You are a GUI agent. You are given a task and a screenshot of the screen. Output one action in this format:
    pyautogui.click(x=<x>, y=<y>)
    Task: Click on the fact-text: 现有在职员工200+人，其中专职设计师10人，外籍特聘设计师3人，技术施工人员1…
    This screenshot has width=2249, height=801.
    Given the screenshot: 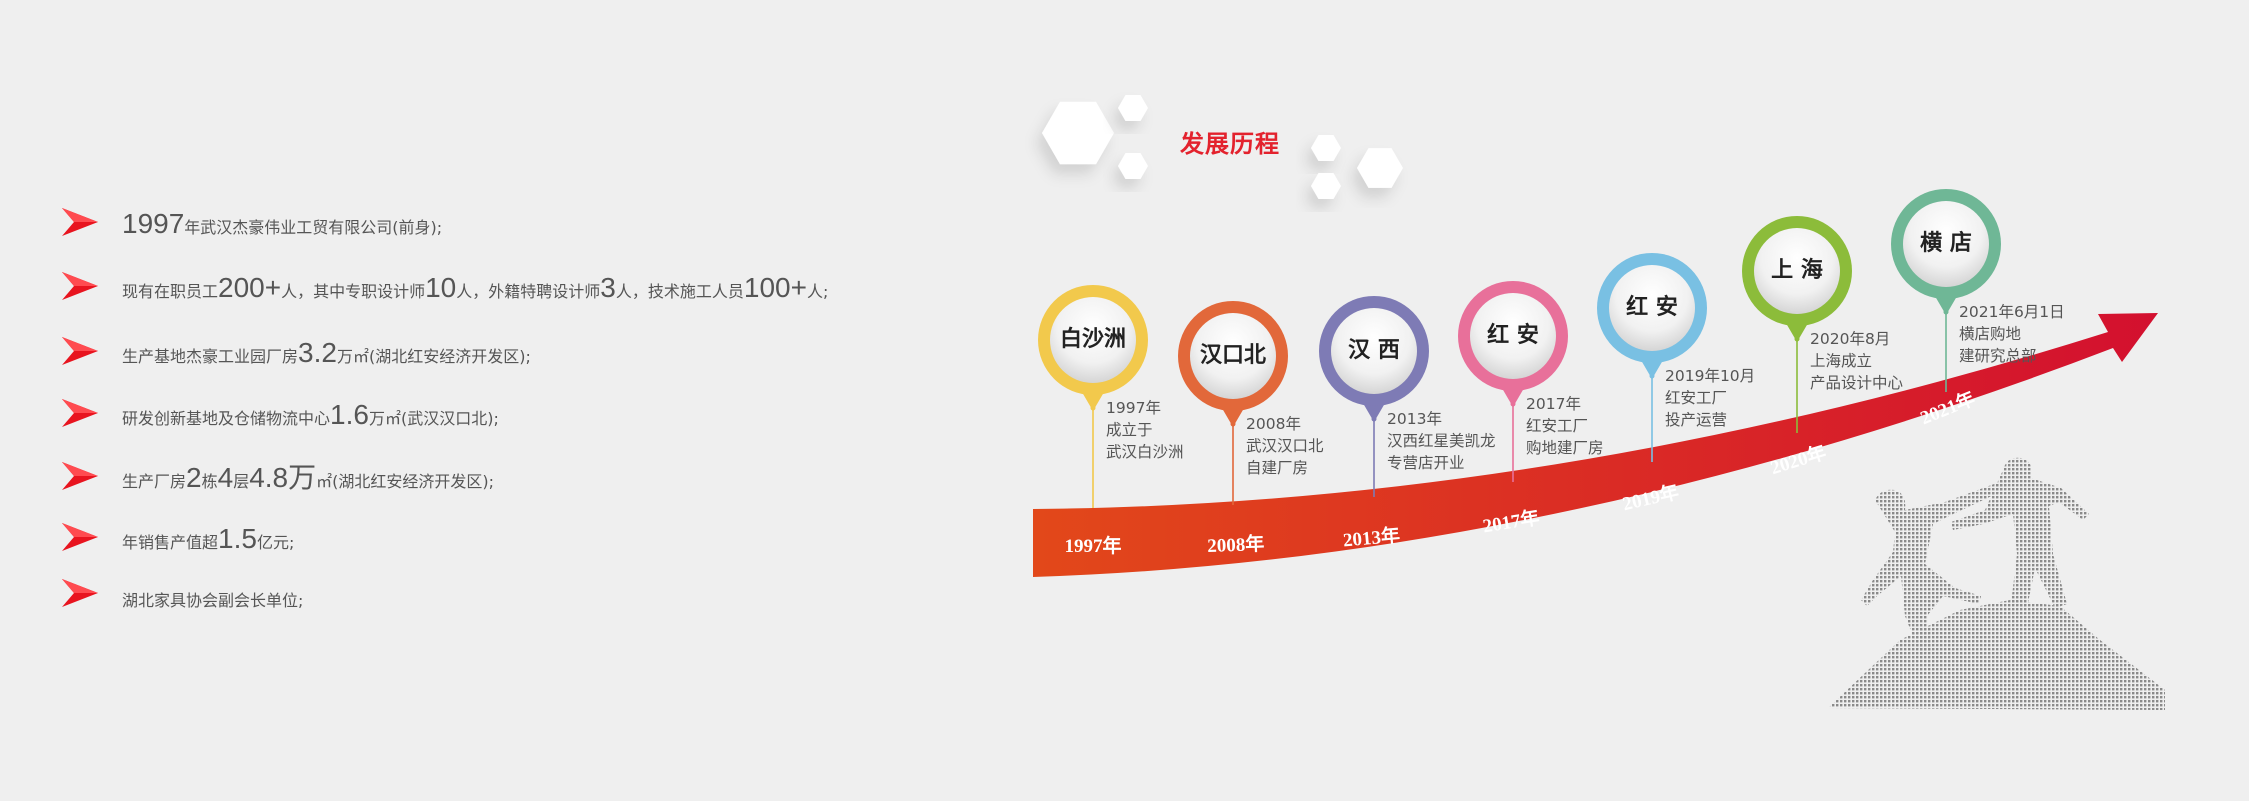 What is the action you would take?
    pyautogui.click(x=475, y=288)
    